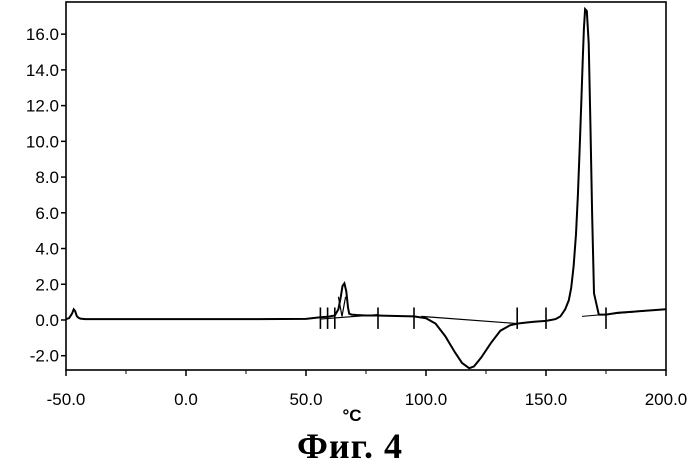 Image resolution: width=700 pixels, height=475 pixels. I want to click on y-tick-label: 0.0, so click(47, 320).